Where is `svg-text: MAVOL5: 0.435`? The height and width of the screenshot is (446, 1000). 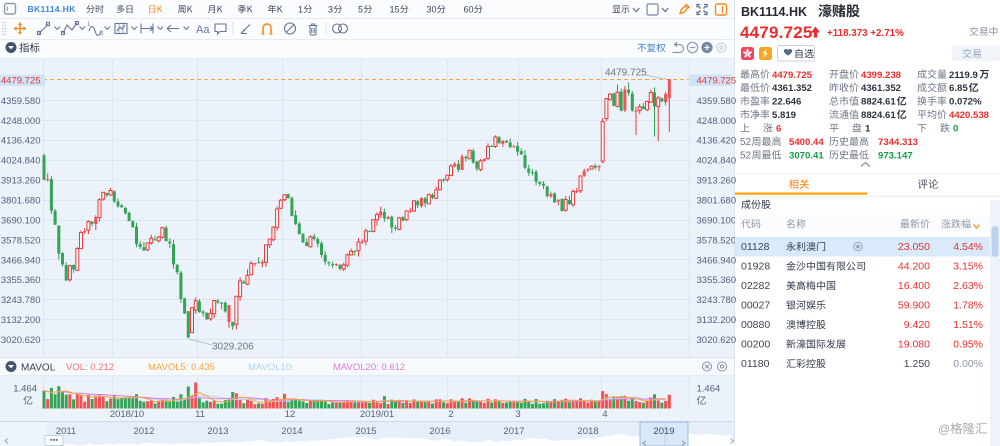
svg-text: MAVOL5: 0.435 is located at coordinates (181, 367).